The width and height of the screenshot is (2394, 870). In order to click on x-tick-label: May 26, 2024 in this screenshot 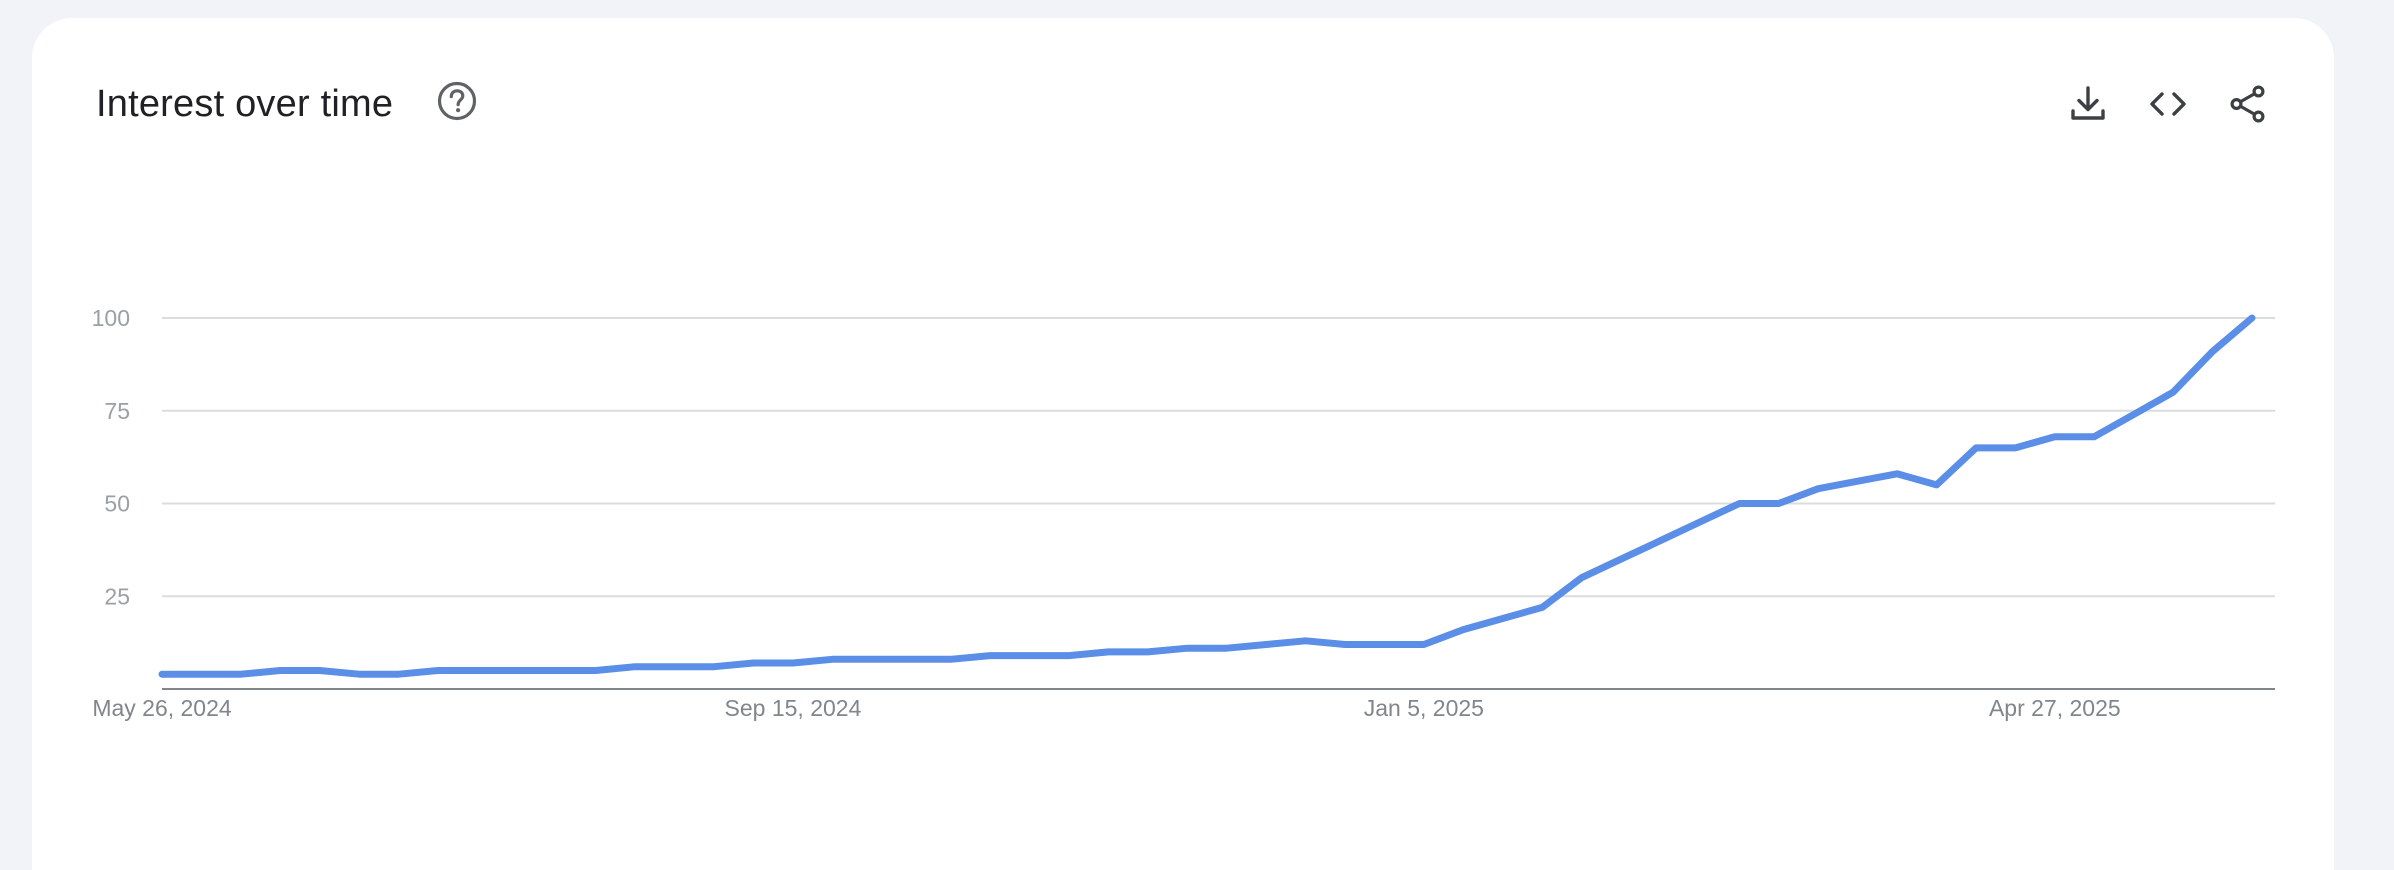, I will do `click(162, 708)`.